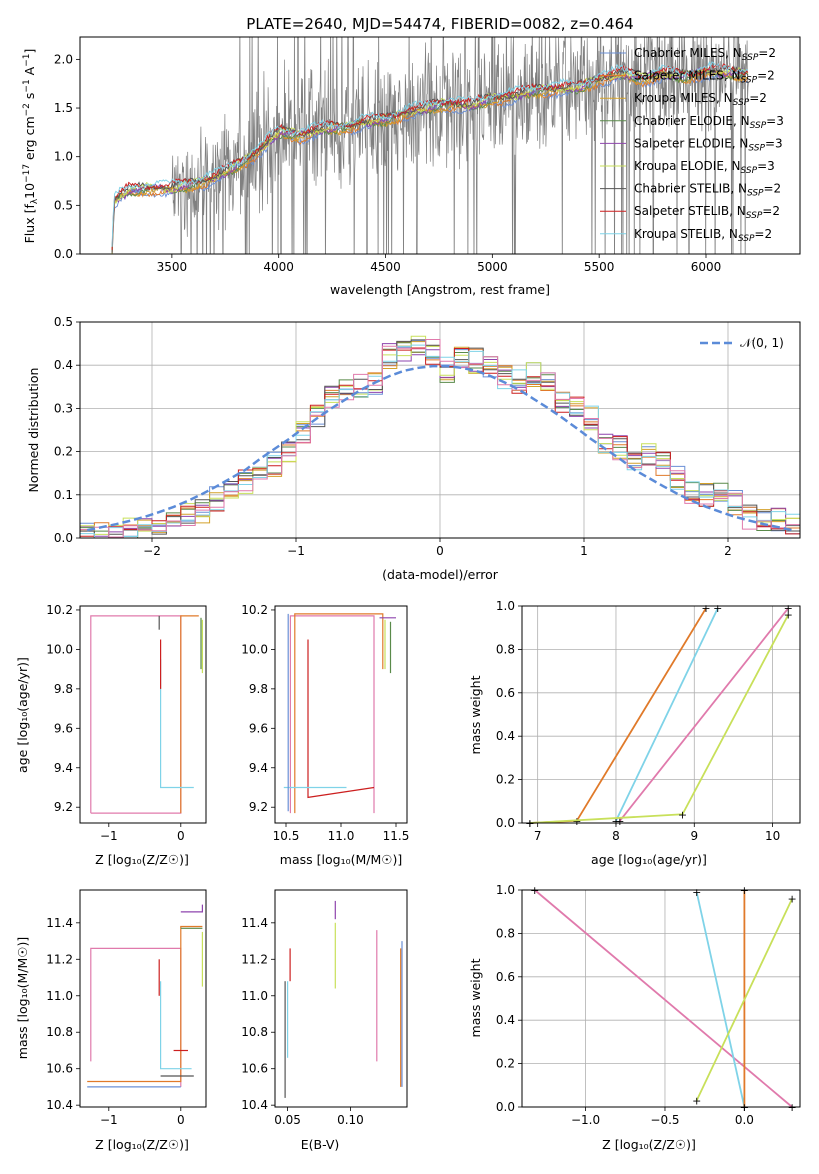  I want to click on panel-data, so click(146, 714).